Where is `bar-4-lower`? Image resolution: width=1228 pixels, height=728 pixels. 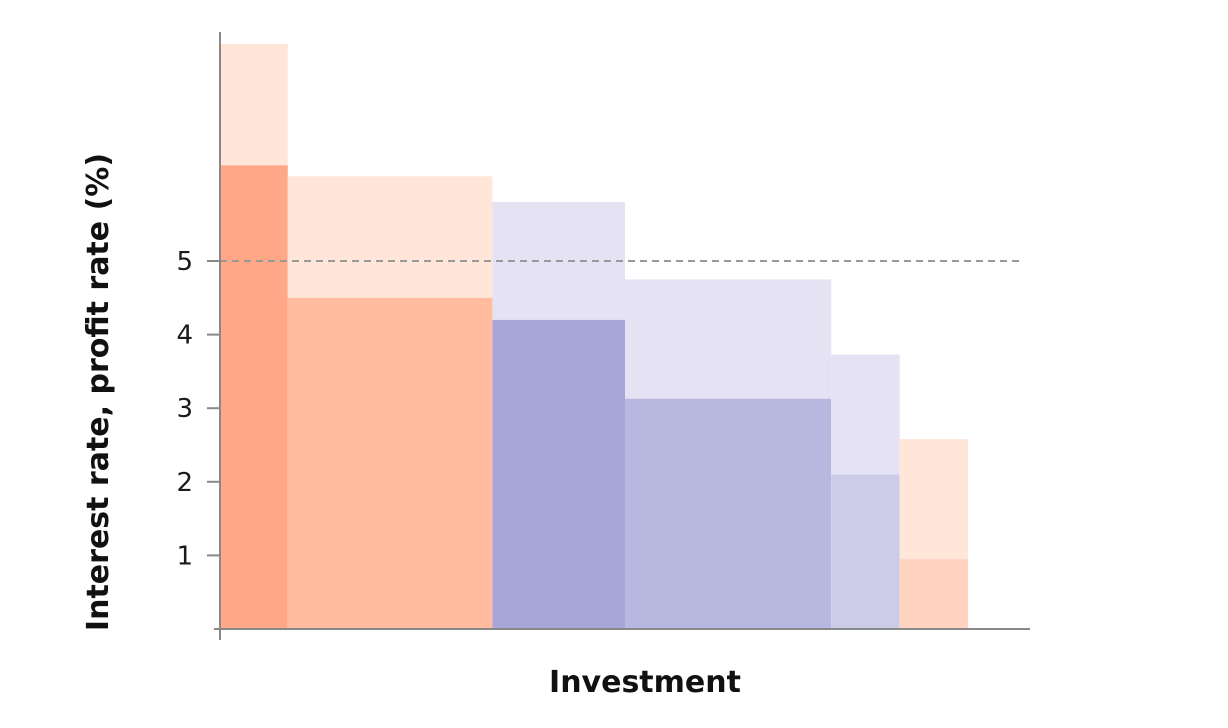
bar-4-lower is located at coordinates (728, 513).